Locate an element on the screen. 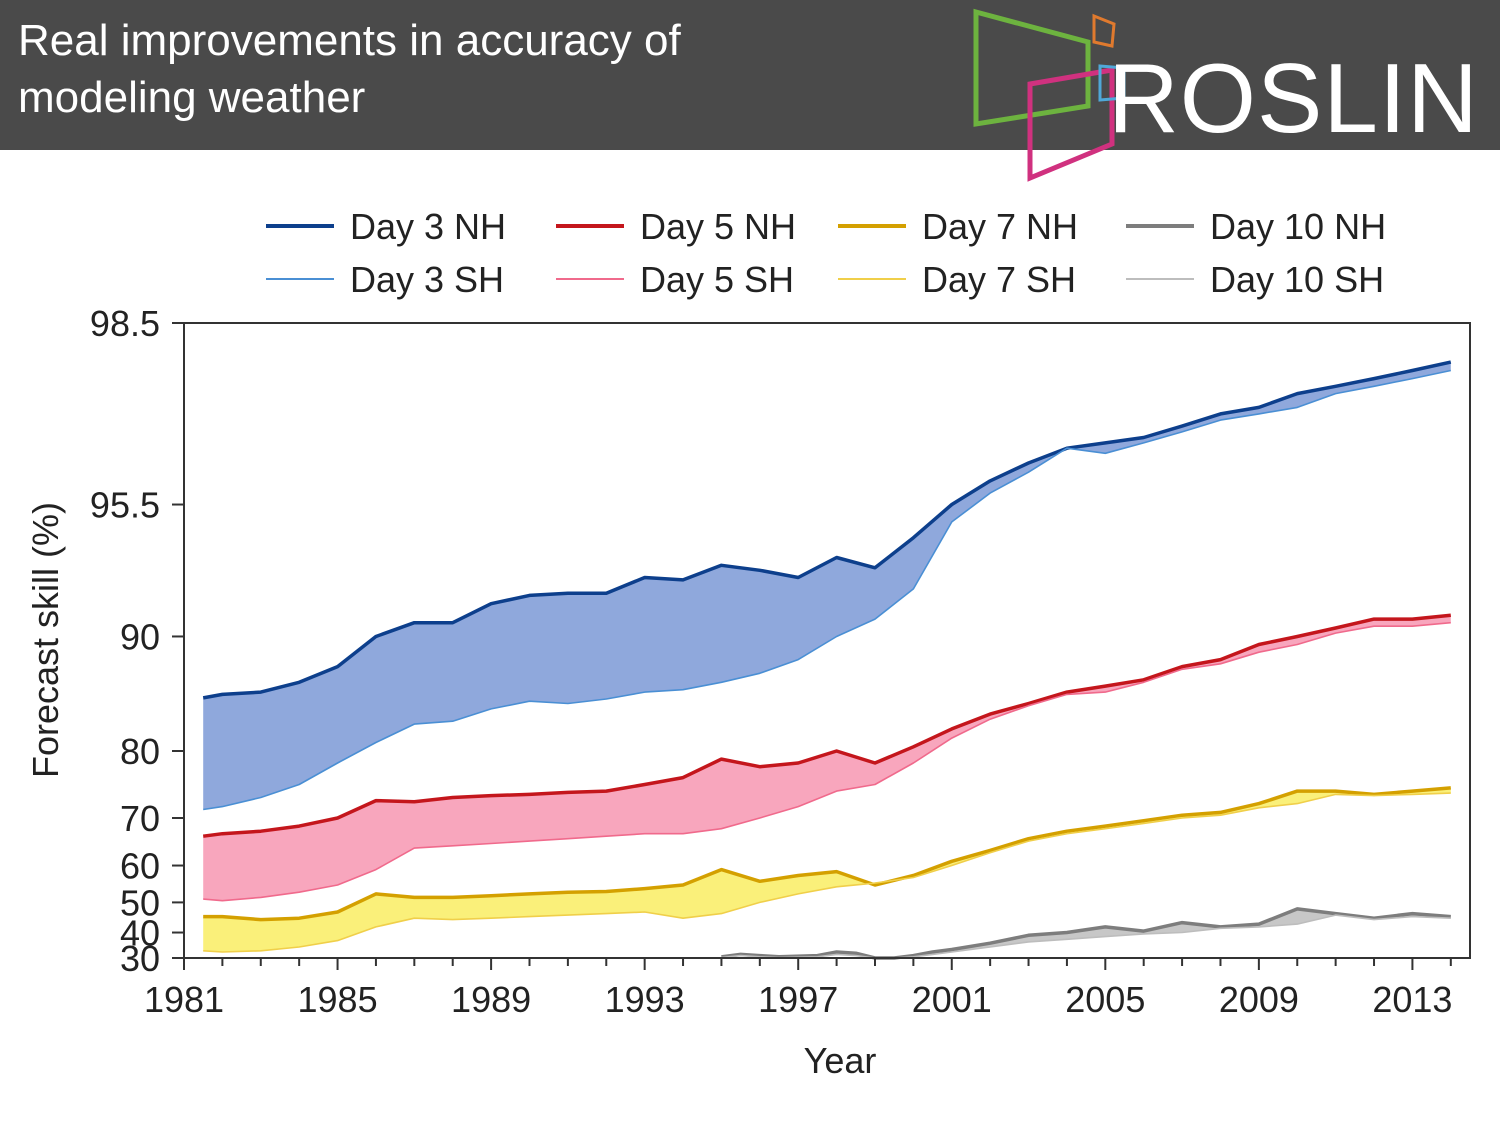 This screenshot has height=1125, width=1500. legend-label-day-3-sh: Day 3 SH is located at coordinates (427, 279).